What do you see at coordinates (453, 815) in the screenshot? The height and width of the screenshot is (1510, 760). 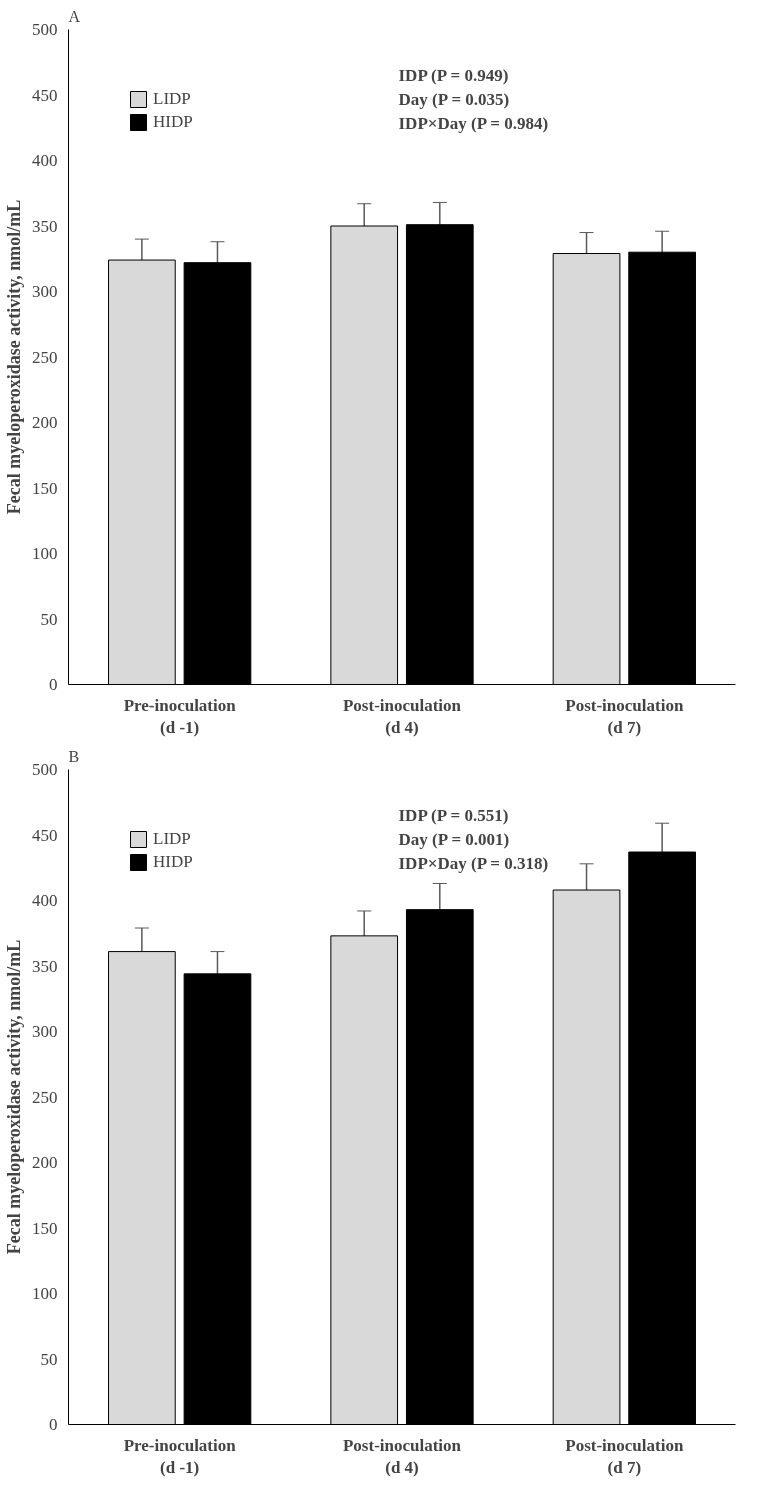 I see `annotation: IDP (P = 0.551)` at bounding box center [453, 815].